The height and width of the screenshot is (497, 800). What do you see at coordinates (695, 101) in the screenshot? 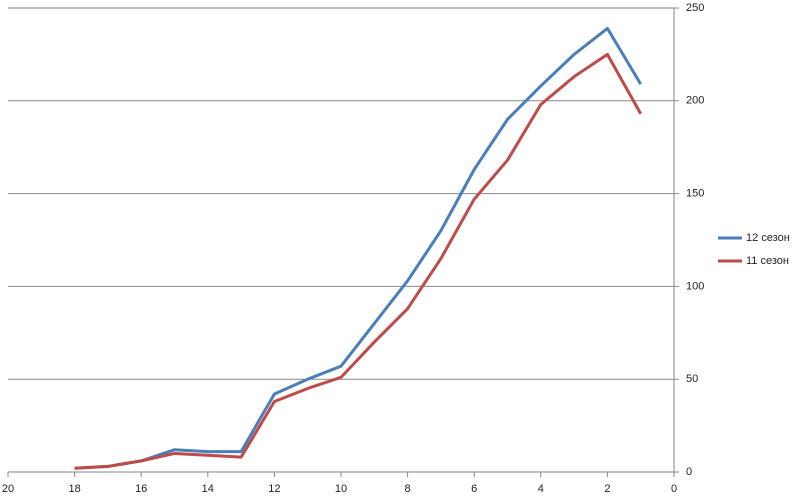
I see `y-tick-label: 200` at bounding box center [695, 101].